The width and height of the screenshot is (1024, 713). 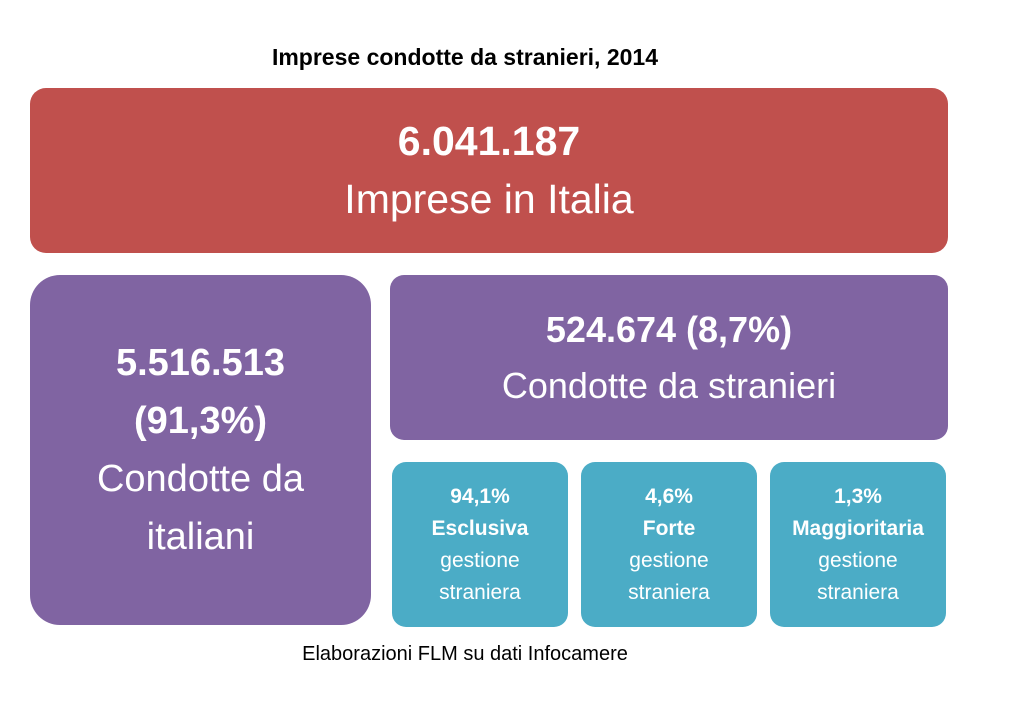 What do you see at coordinates (669, 357) in the screenshot?
I see `foreign-run-box: 524.674 (8,7%) Condotte da stranieri` at bounding box center [669, 357].